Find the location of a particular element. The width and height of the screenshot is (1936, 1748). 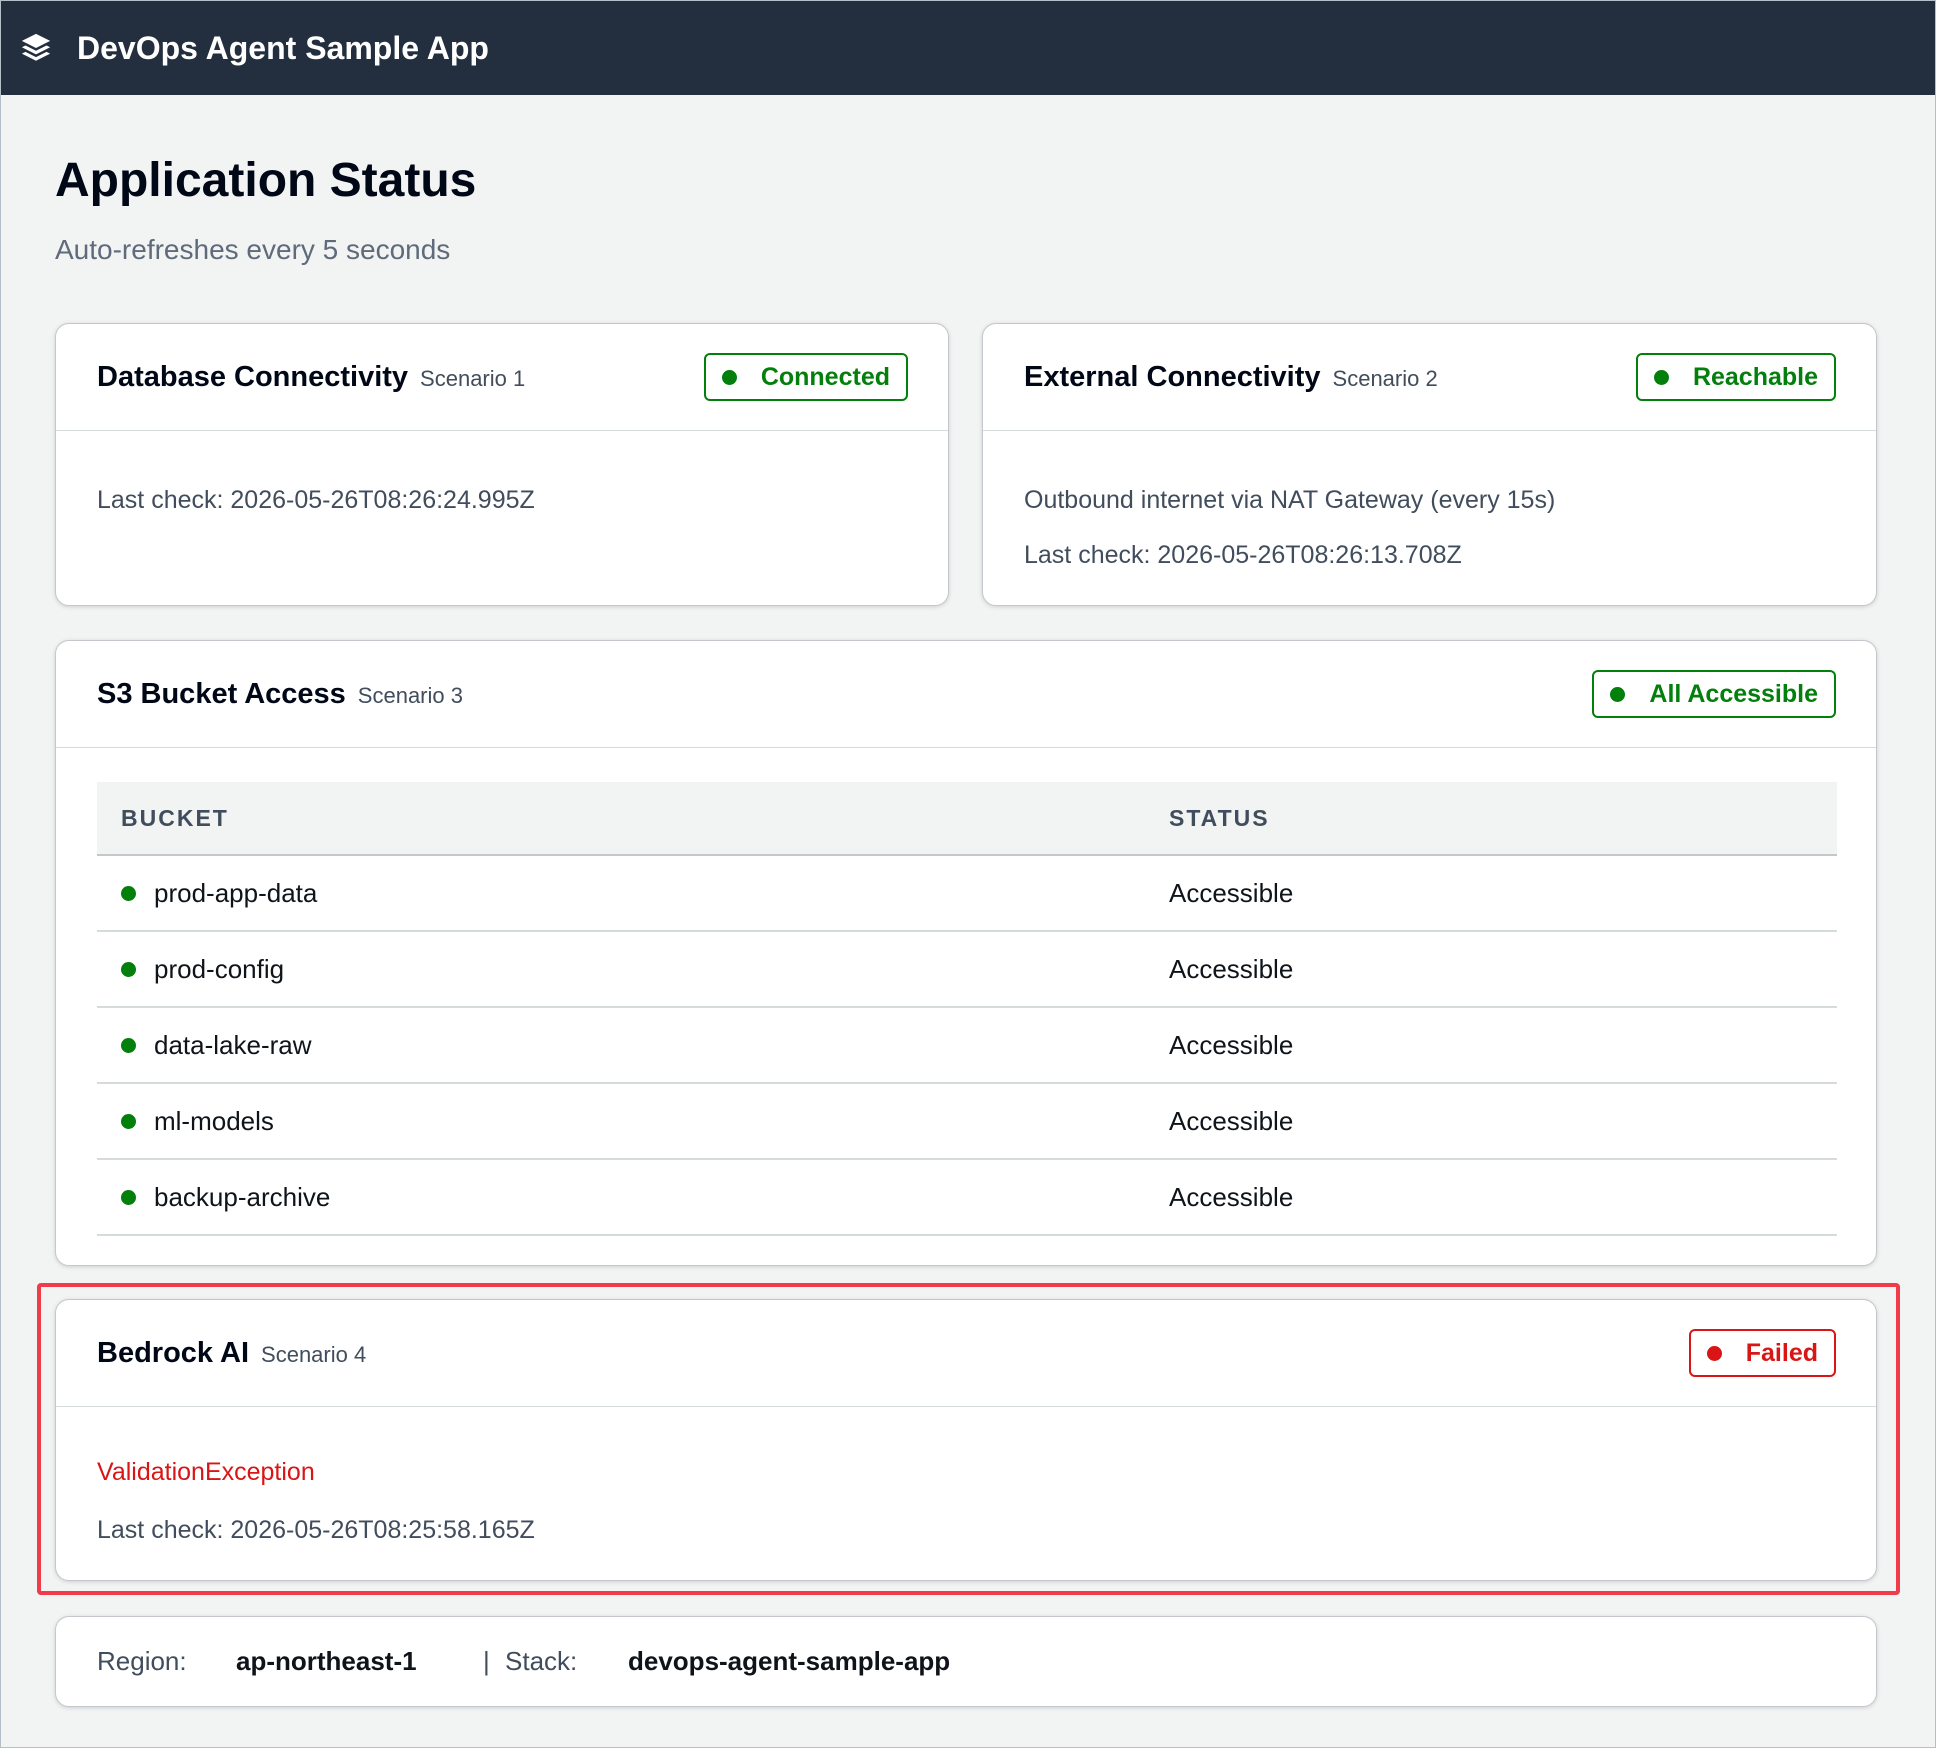

table-header-row: BUCKET STATUS is located at coordinates (967, 819).